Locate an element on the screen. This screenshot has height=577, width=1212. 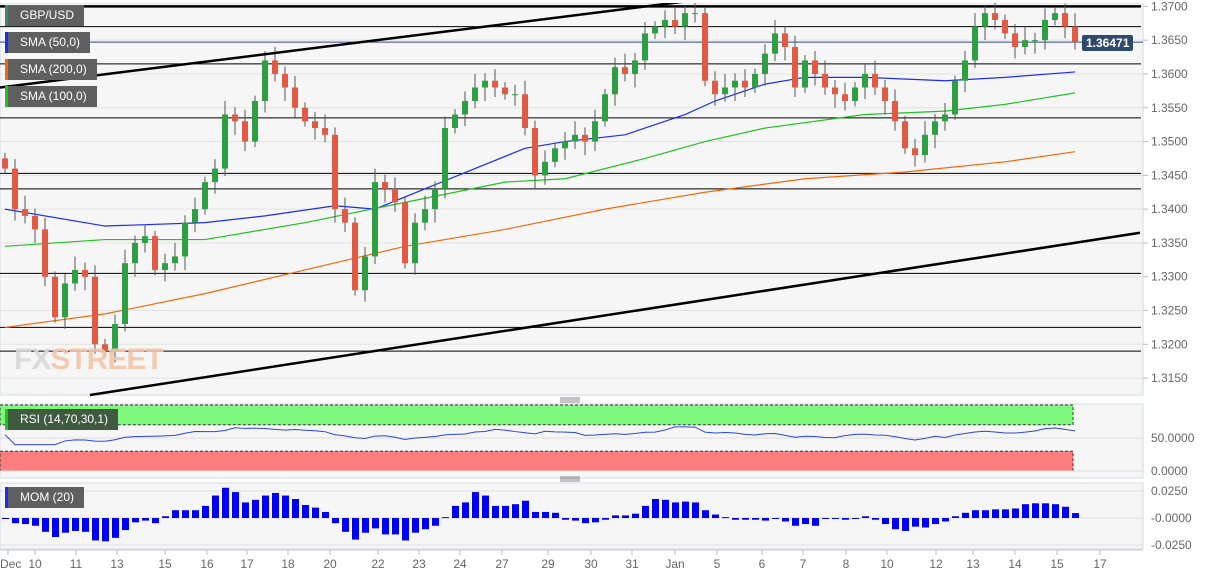
rsi-tick-label: 0.0000 is located at coordinates (1169, 471).